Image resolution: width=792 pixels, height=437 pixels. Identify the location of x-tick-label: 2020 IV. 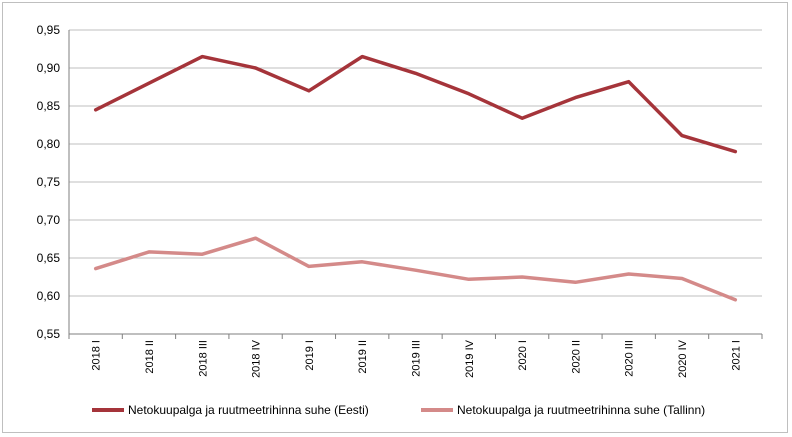
(683, 358).